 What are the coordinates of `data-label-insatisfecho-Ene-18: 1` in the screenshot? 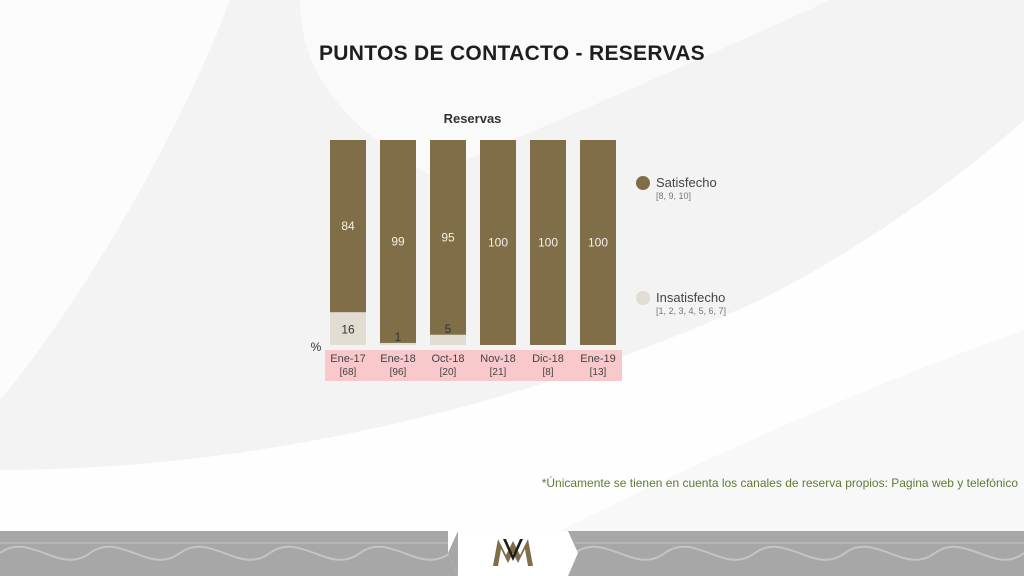 It's located at (398, 337).